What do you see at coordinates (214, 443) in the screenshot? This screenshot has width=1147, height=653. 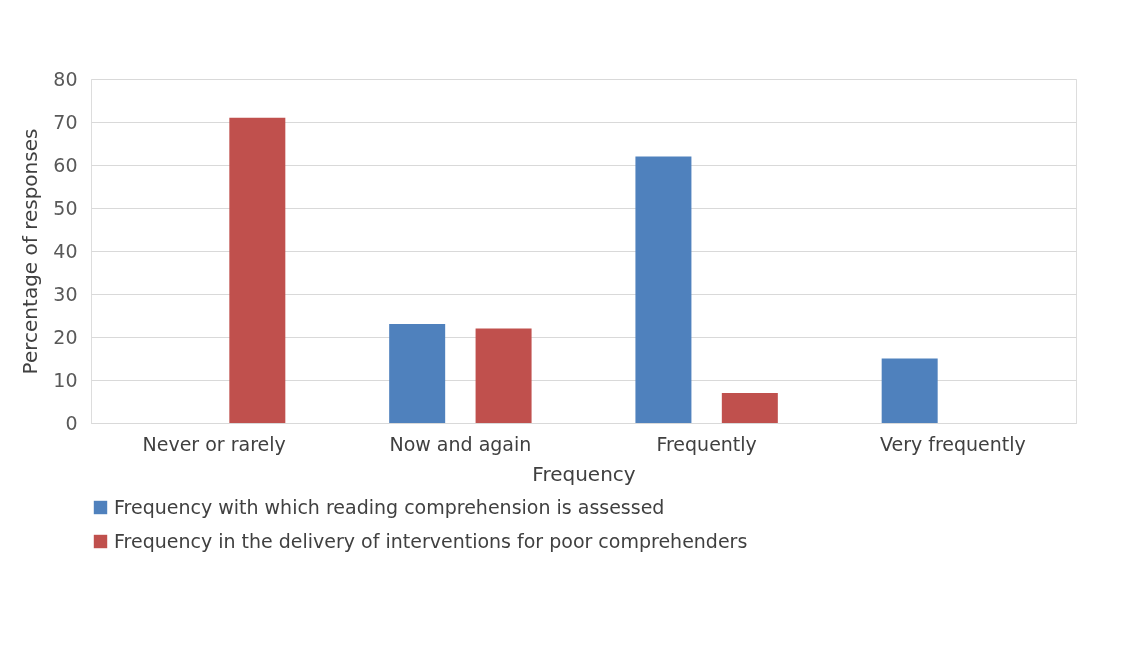 I see `x-tick-label: Never or rarely` at bounding box center [214, 443].